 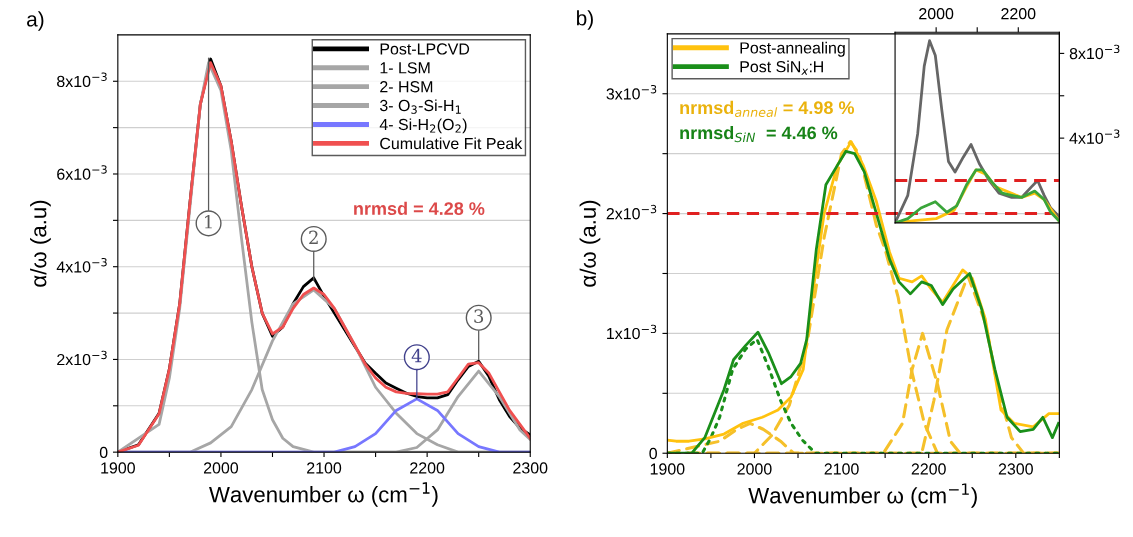 What do you see at coordinates (405, 68) in the screenshot?
I see `legend-label: 1- LSM` at bounding box center [405, 68].